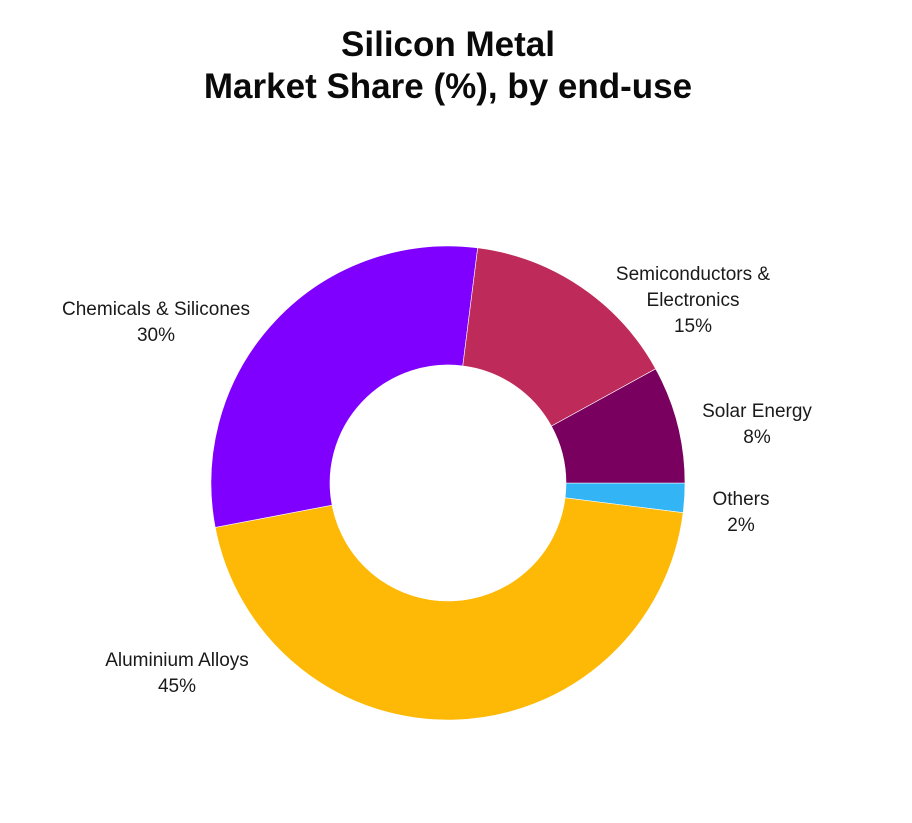  I want to click on label-chemicals-silicones: Chemicals & Silicones 30%, so click(156, 323).